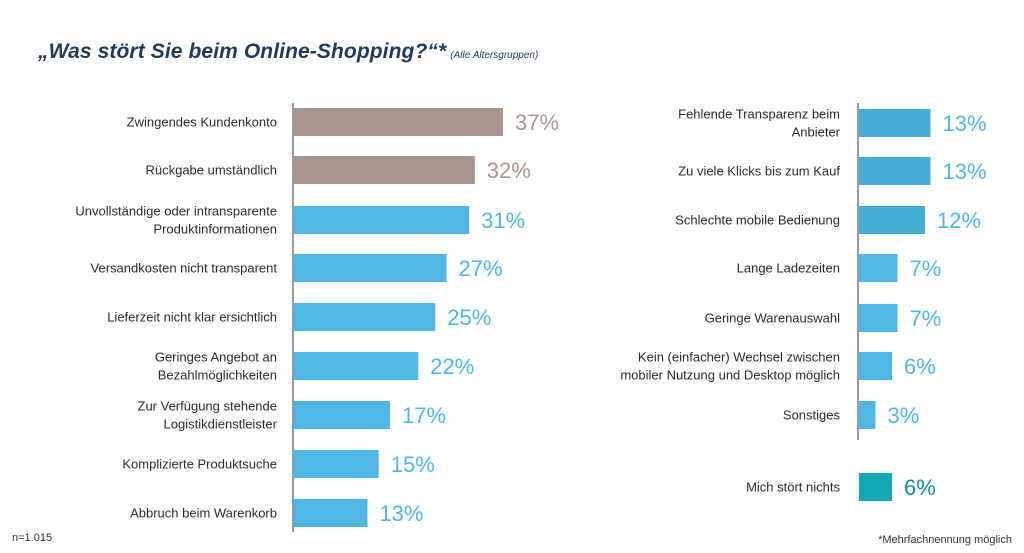 The image size is (1024, 553). I want to click on right-value-label-1: 13%, so click(965, 123).